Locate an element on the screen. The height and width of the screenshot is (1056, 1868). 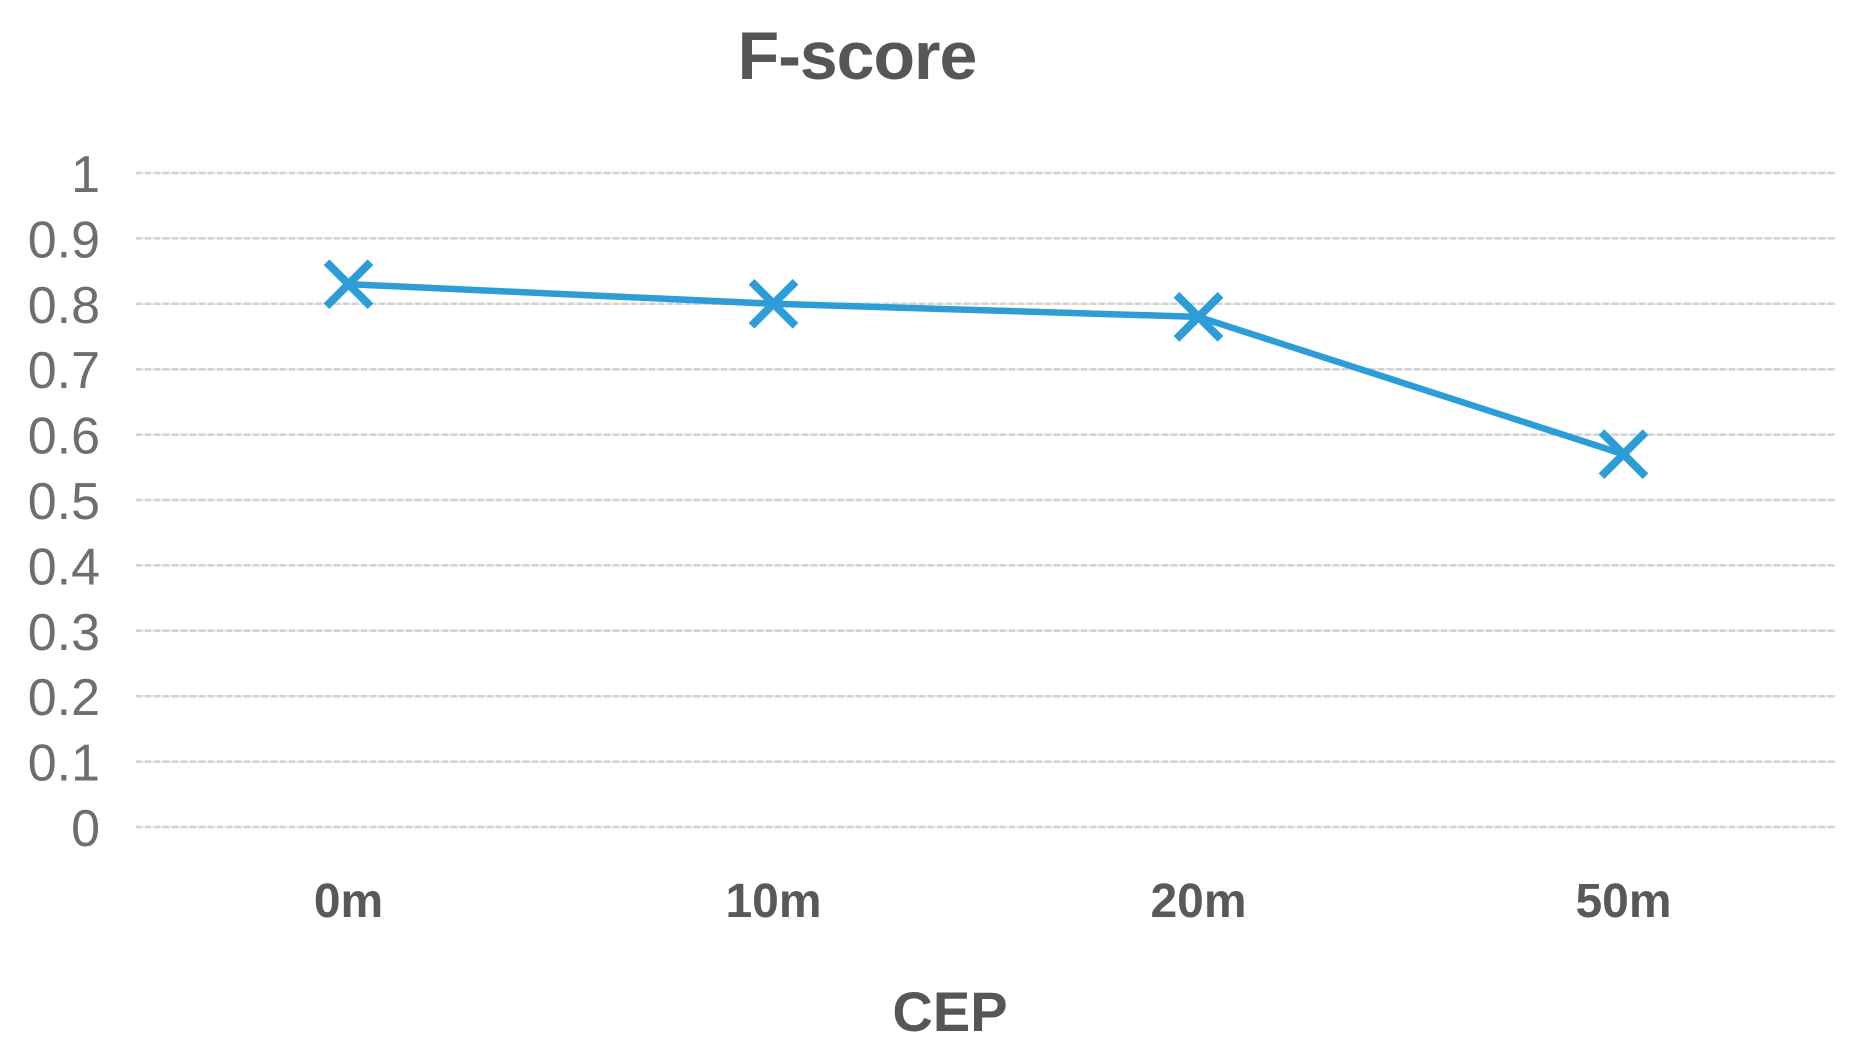
y-axis-tick-label: 0.5 is located at coordinates (64, 502).